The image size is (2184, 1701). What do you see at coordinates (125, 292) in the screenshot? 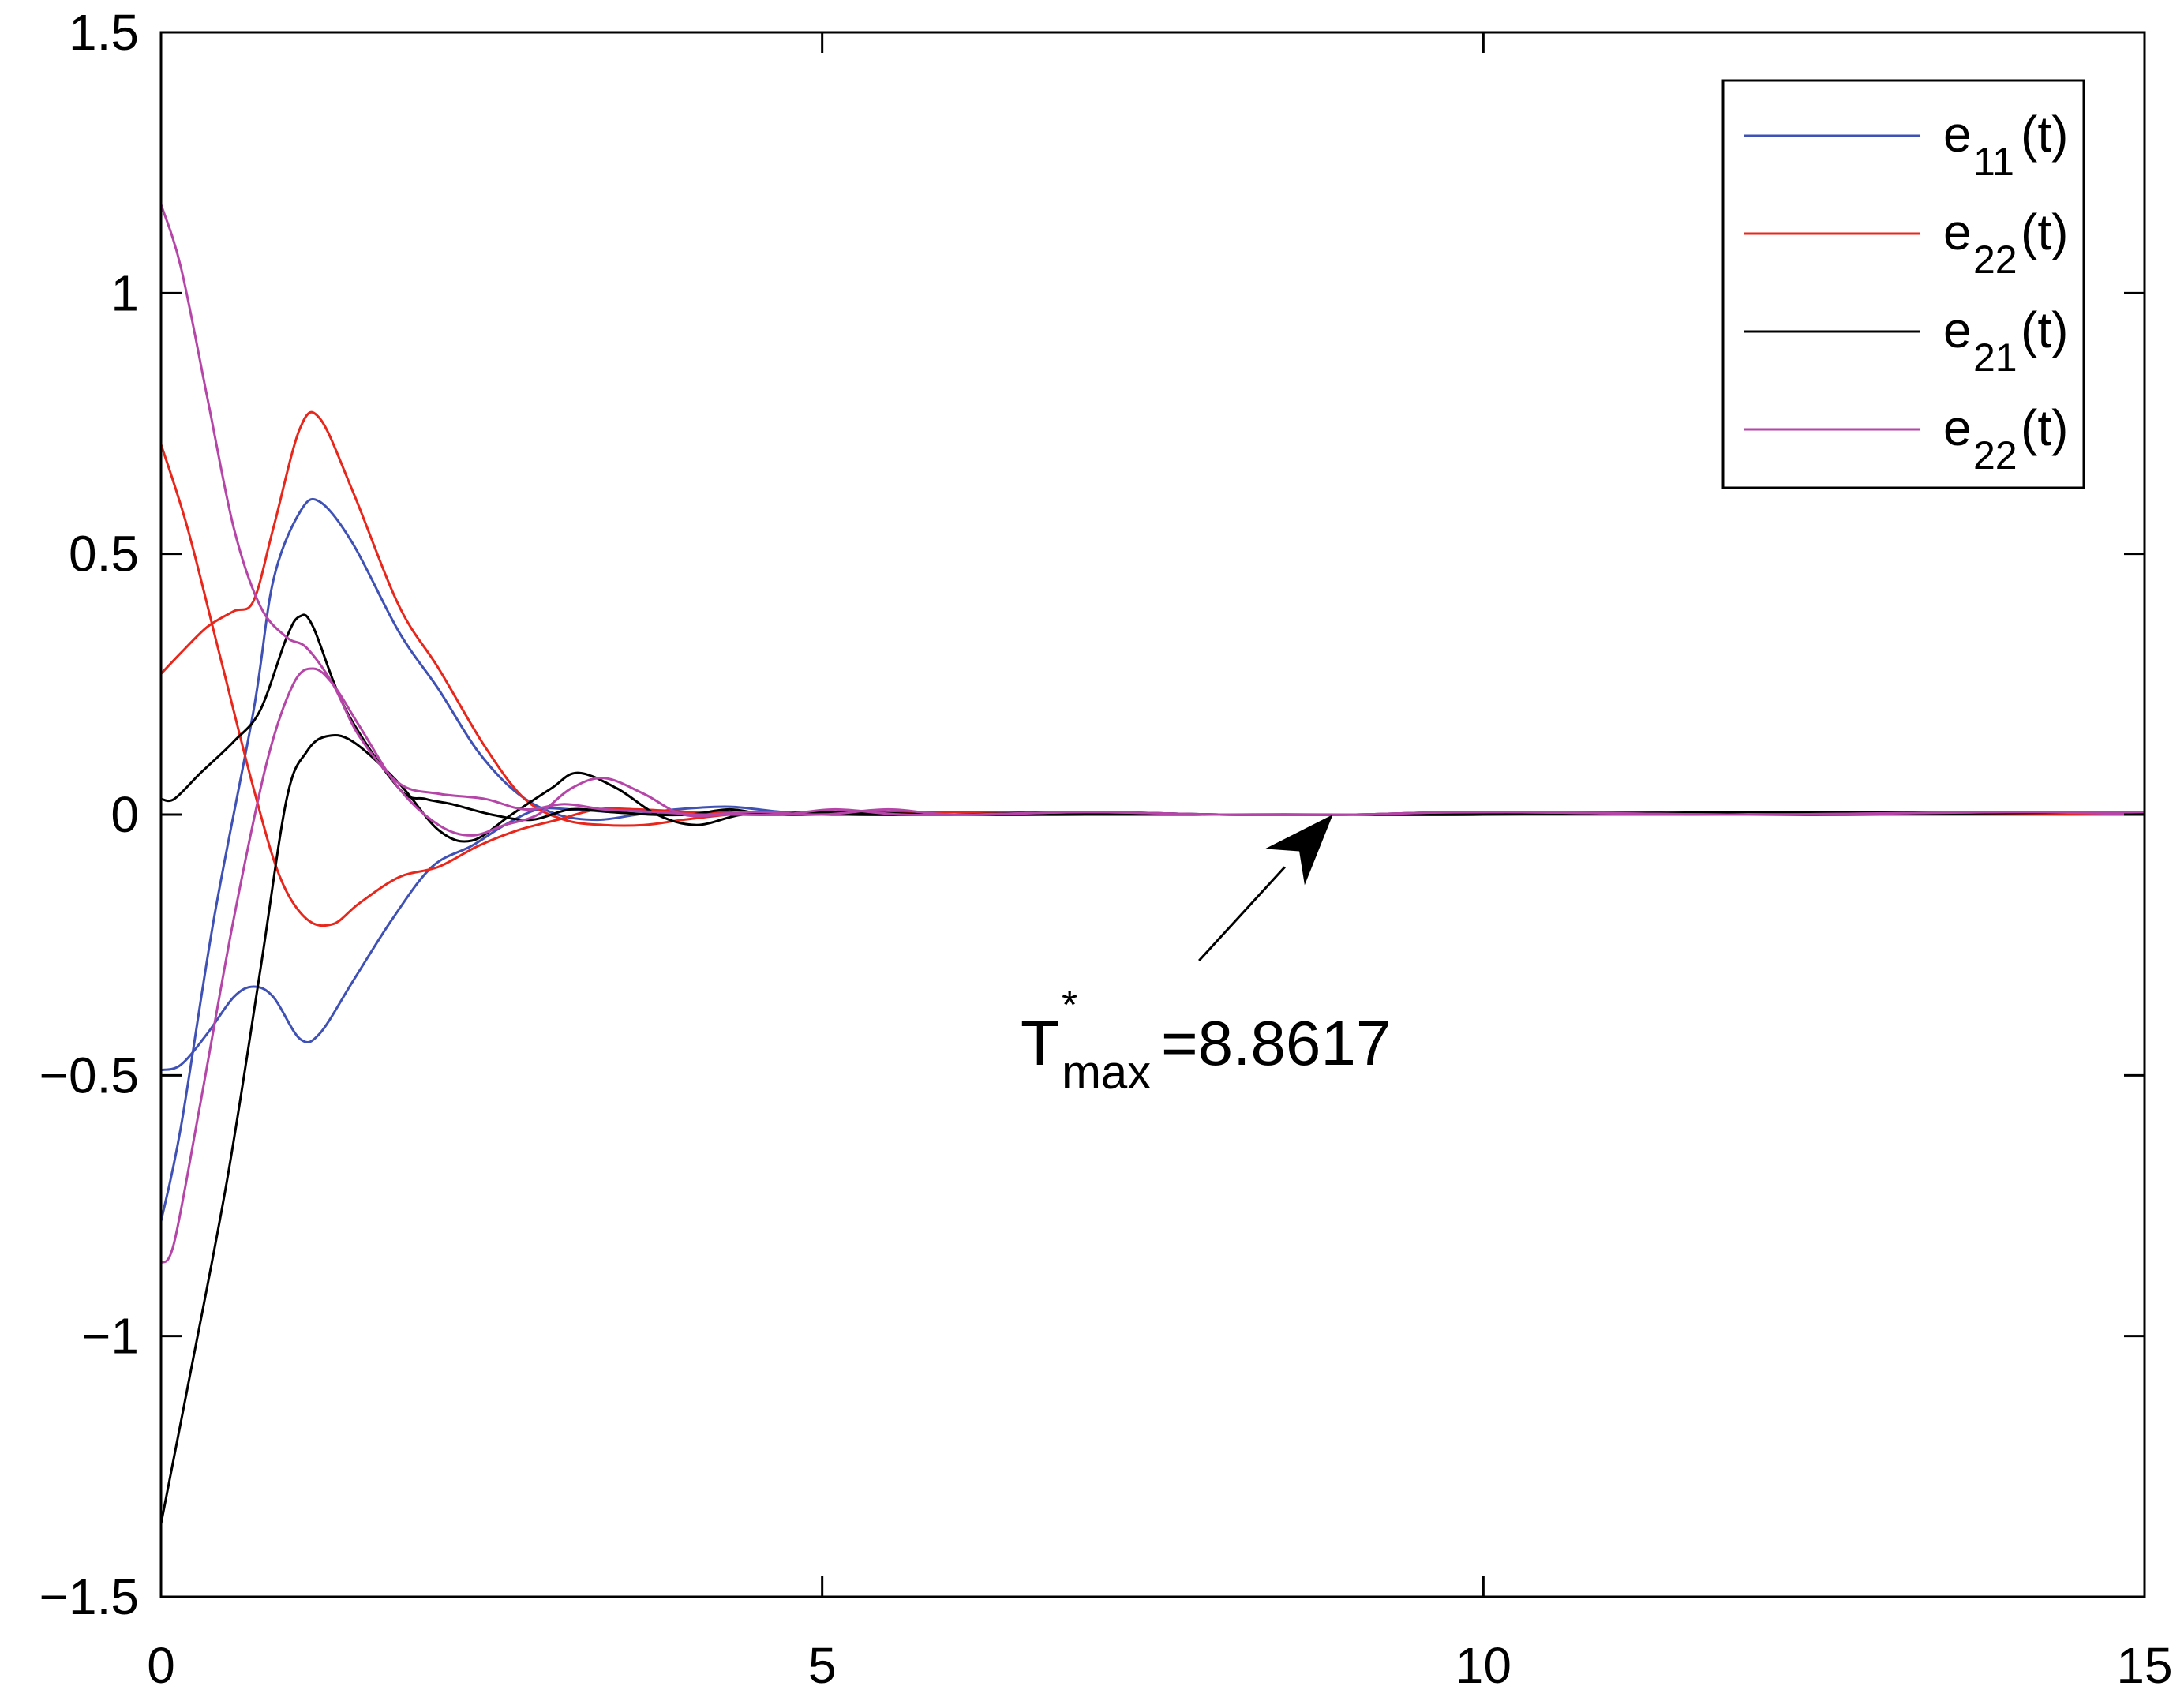
I see `y-tick-label: 1` at bounding box center [125, 292].